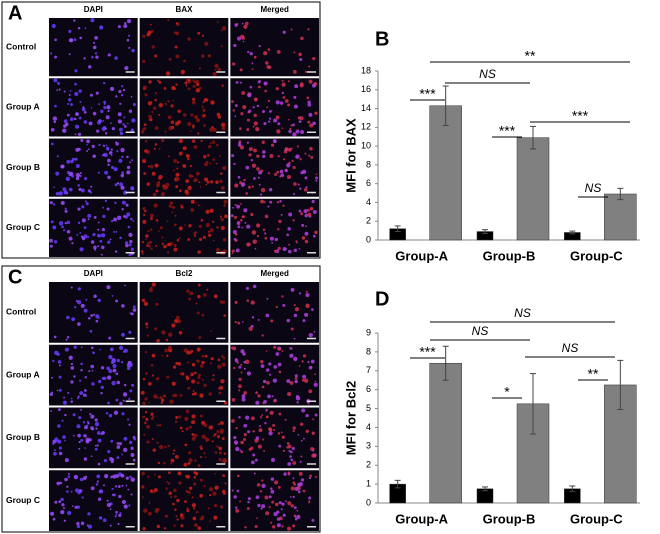  Describe the element at coordinates (23, 107) in the screenshot. I see `row-label: Group A` at that location.